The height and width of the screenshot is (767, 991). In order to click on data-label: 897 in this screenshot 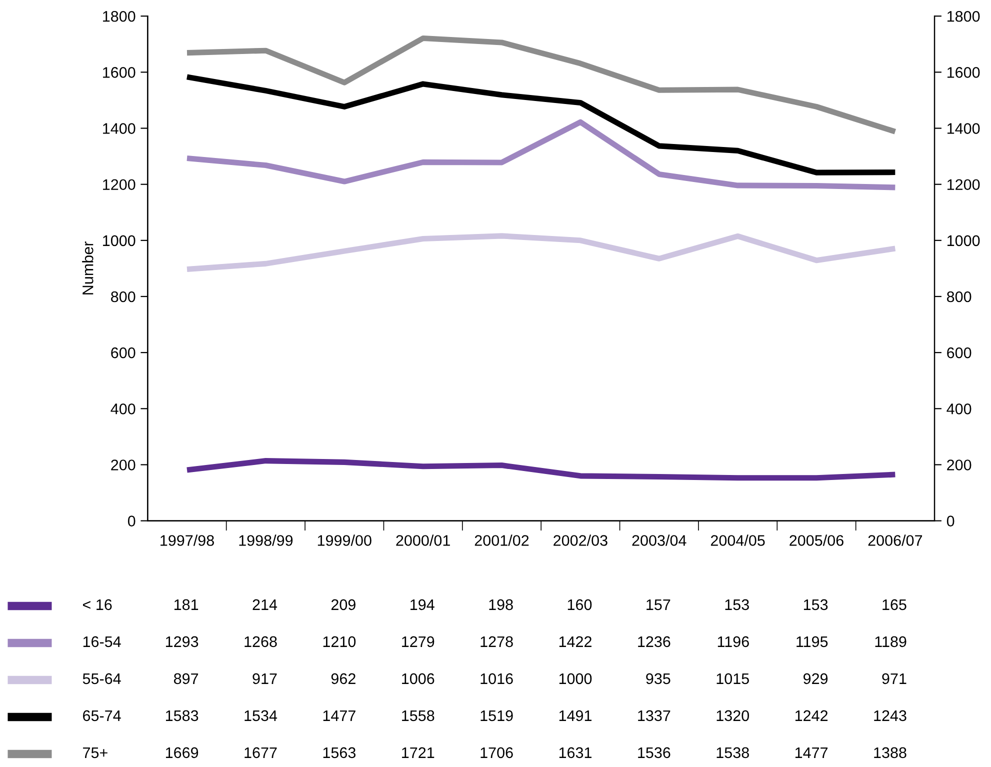, I will do `click(186, 678)`.